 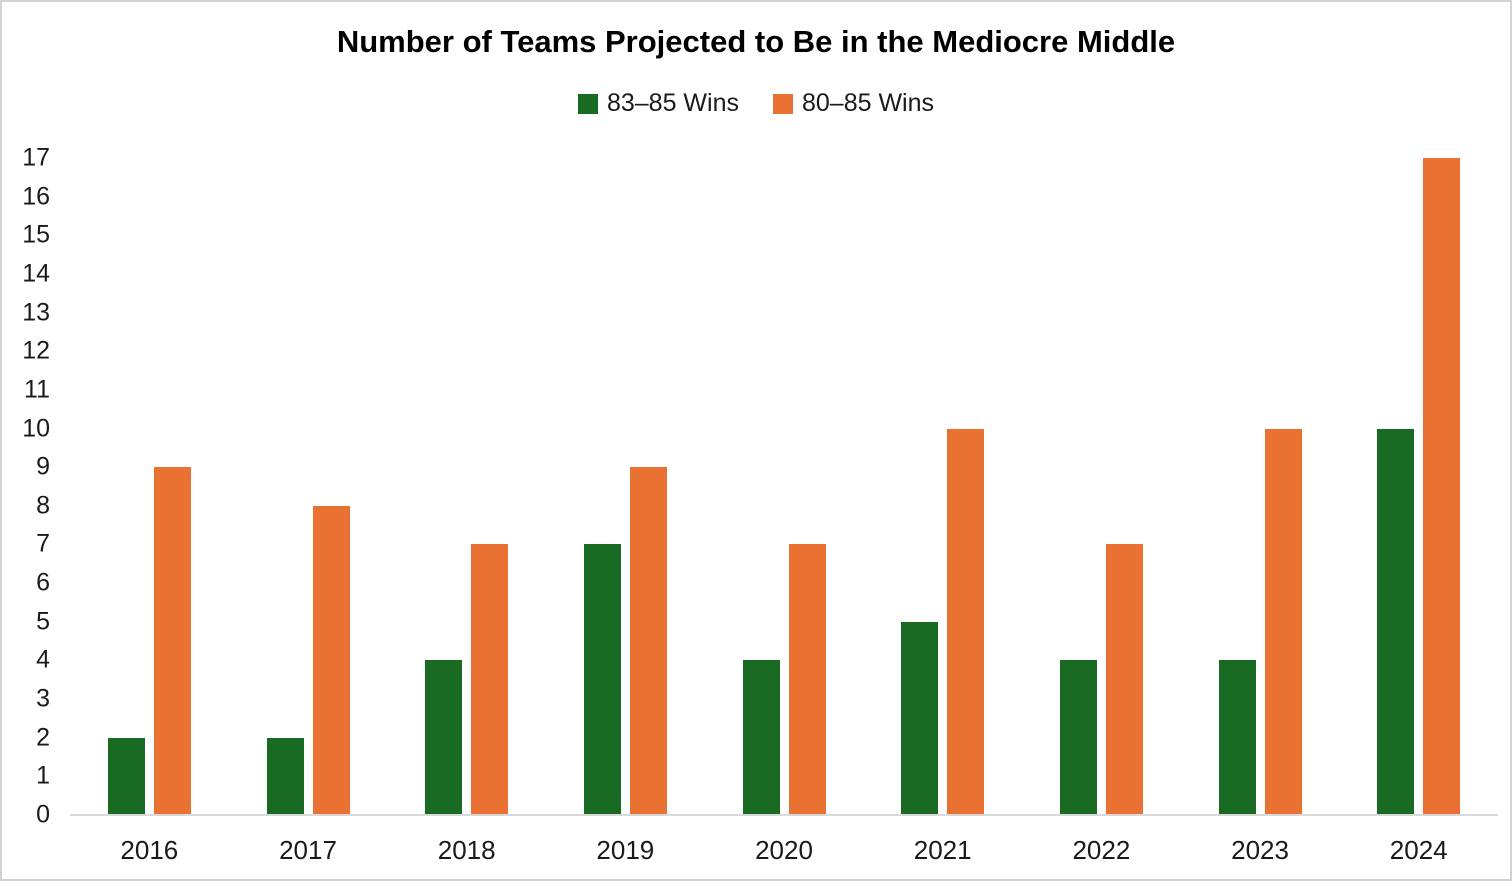 What do you see at coordinates (672, 103) in the screenshot?
I see `legend-label: 83–85 Wins` at bounding box center [672, 103].